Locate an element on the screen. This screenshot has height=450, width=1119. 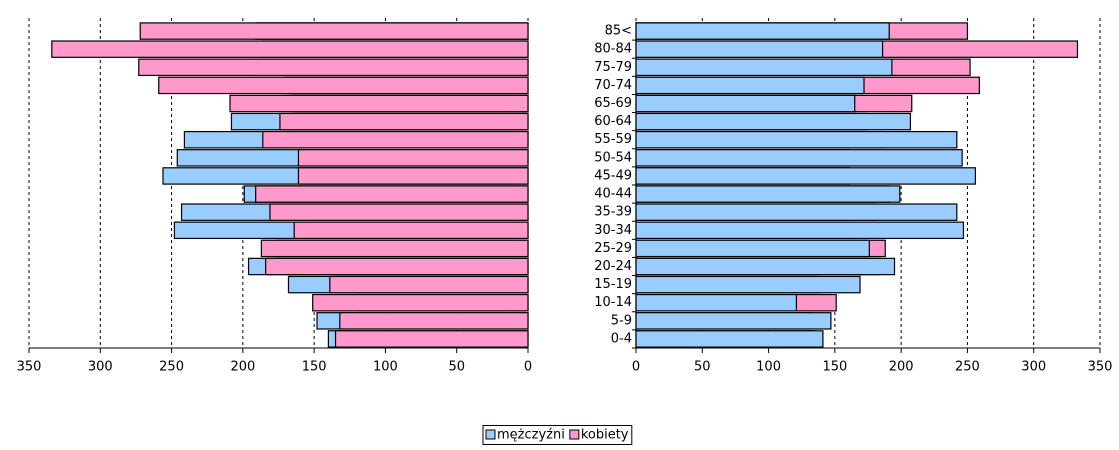
y-tick-label: 40-44 is located at coordinates (613, 194).